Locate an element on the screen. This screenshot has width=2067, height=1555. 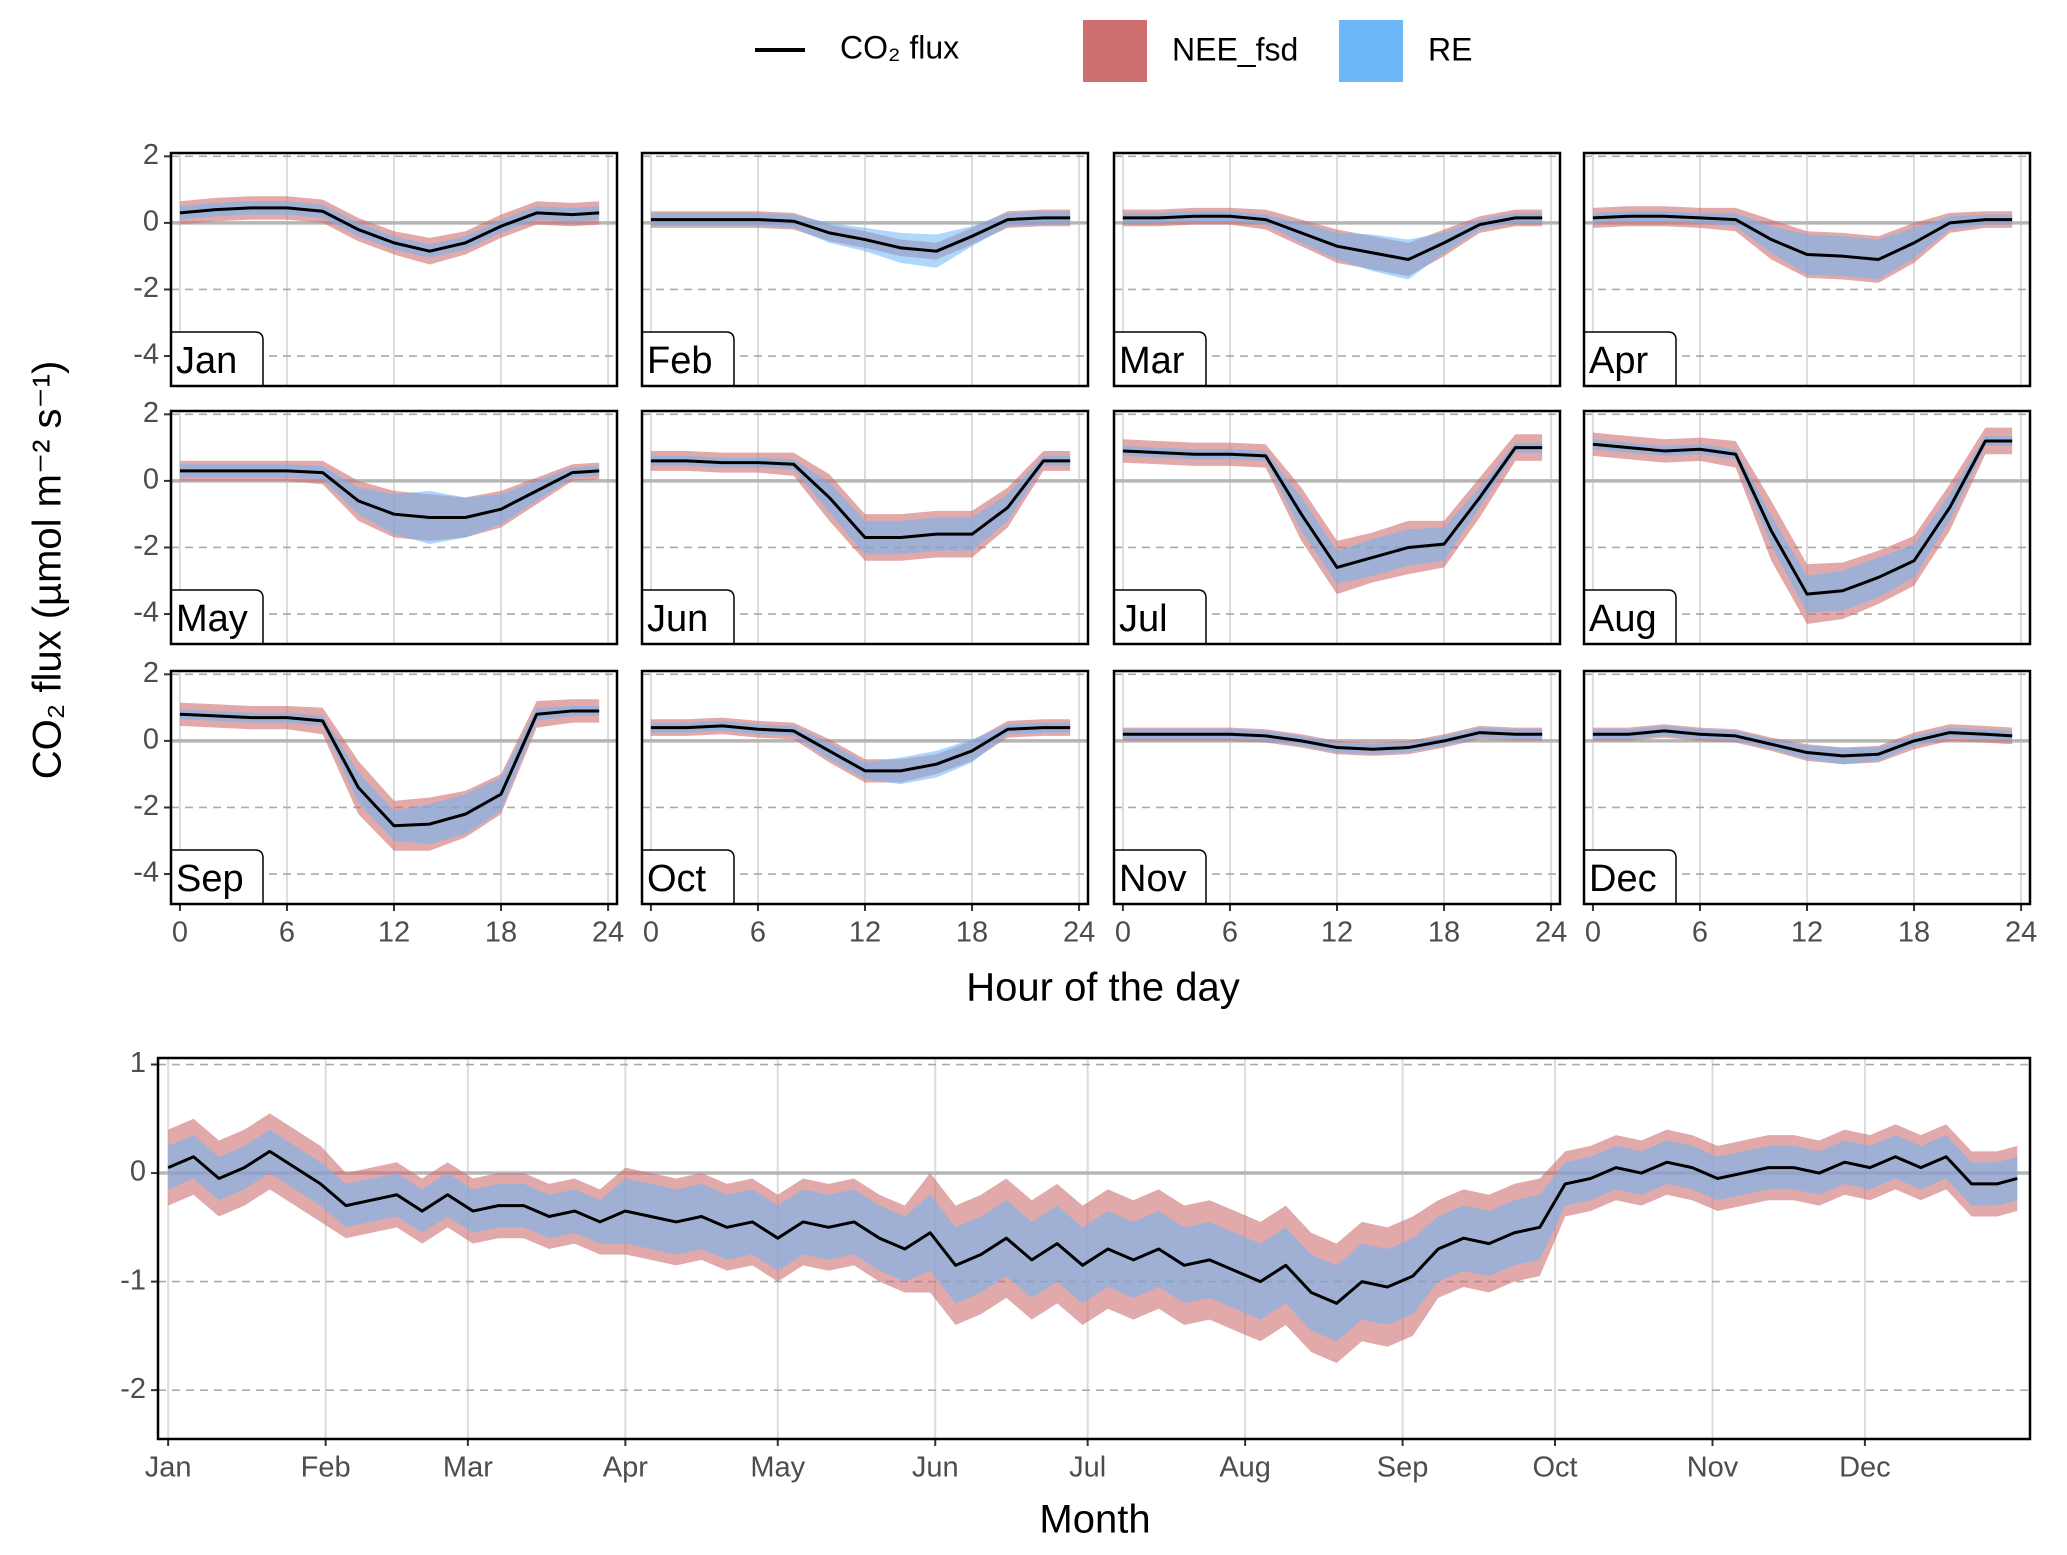
x-tick-label: Nov is located at coordinates (1713, 1468).